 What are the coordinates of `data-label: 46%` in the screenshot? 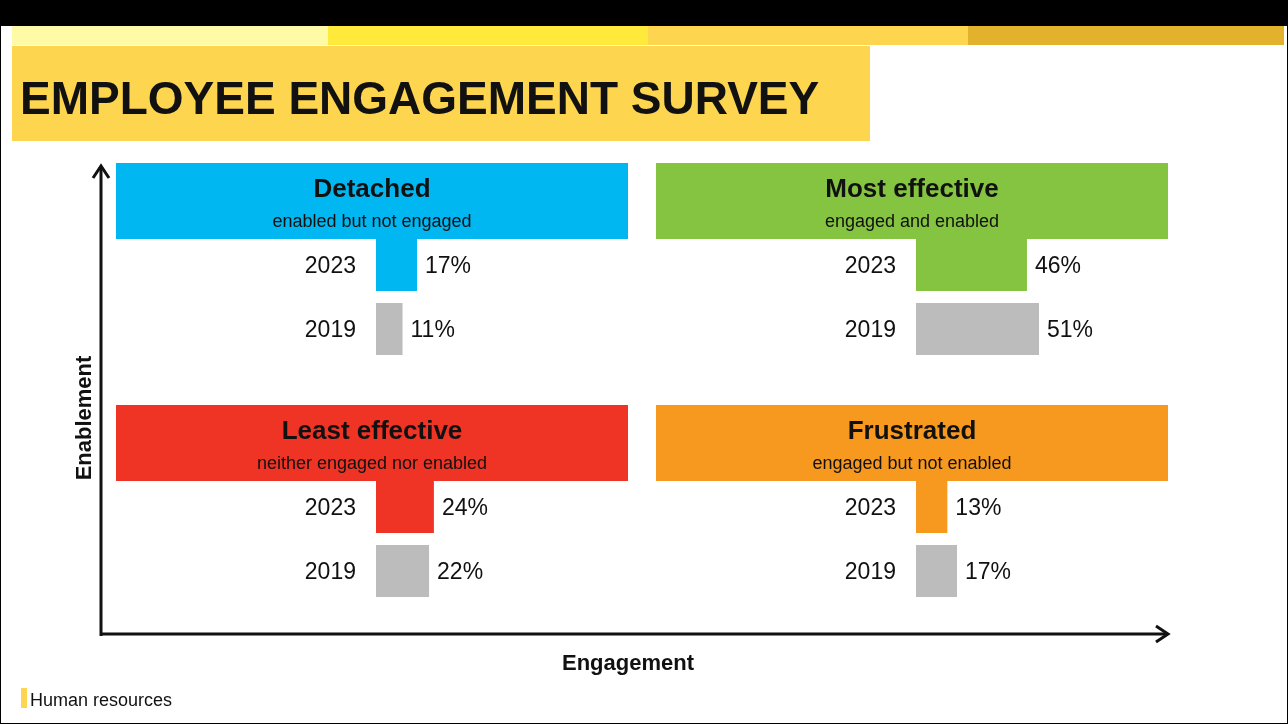 It's located at (1057, 265).